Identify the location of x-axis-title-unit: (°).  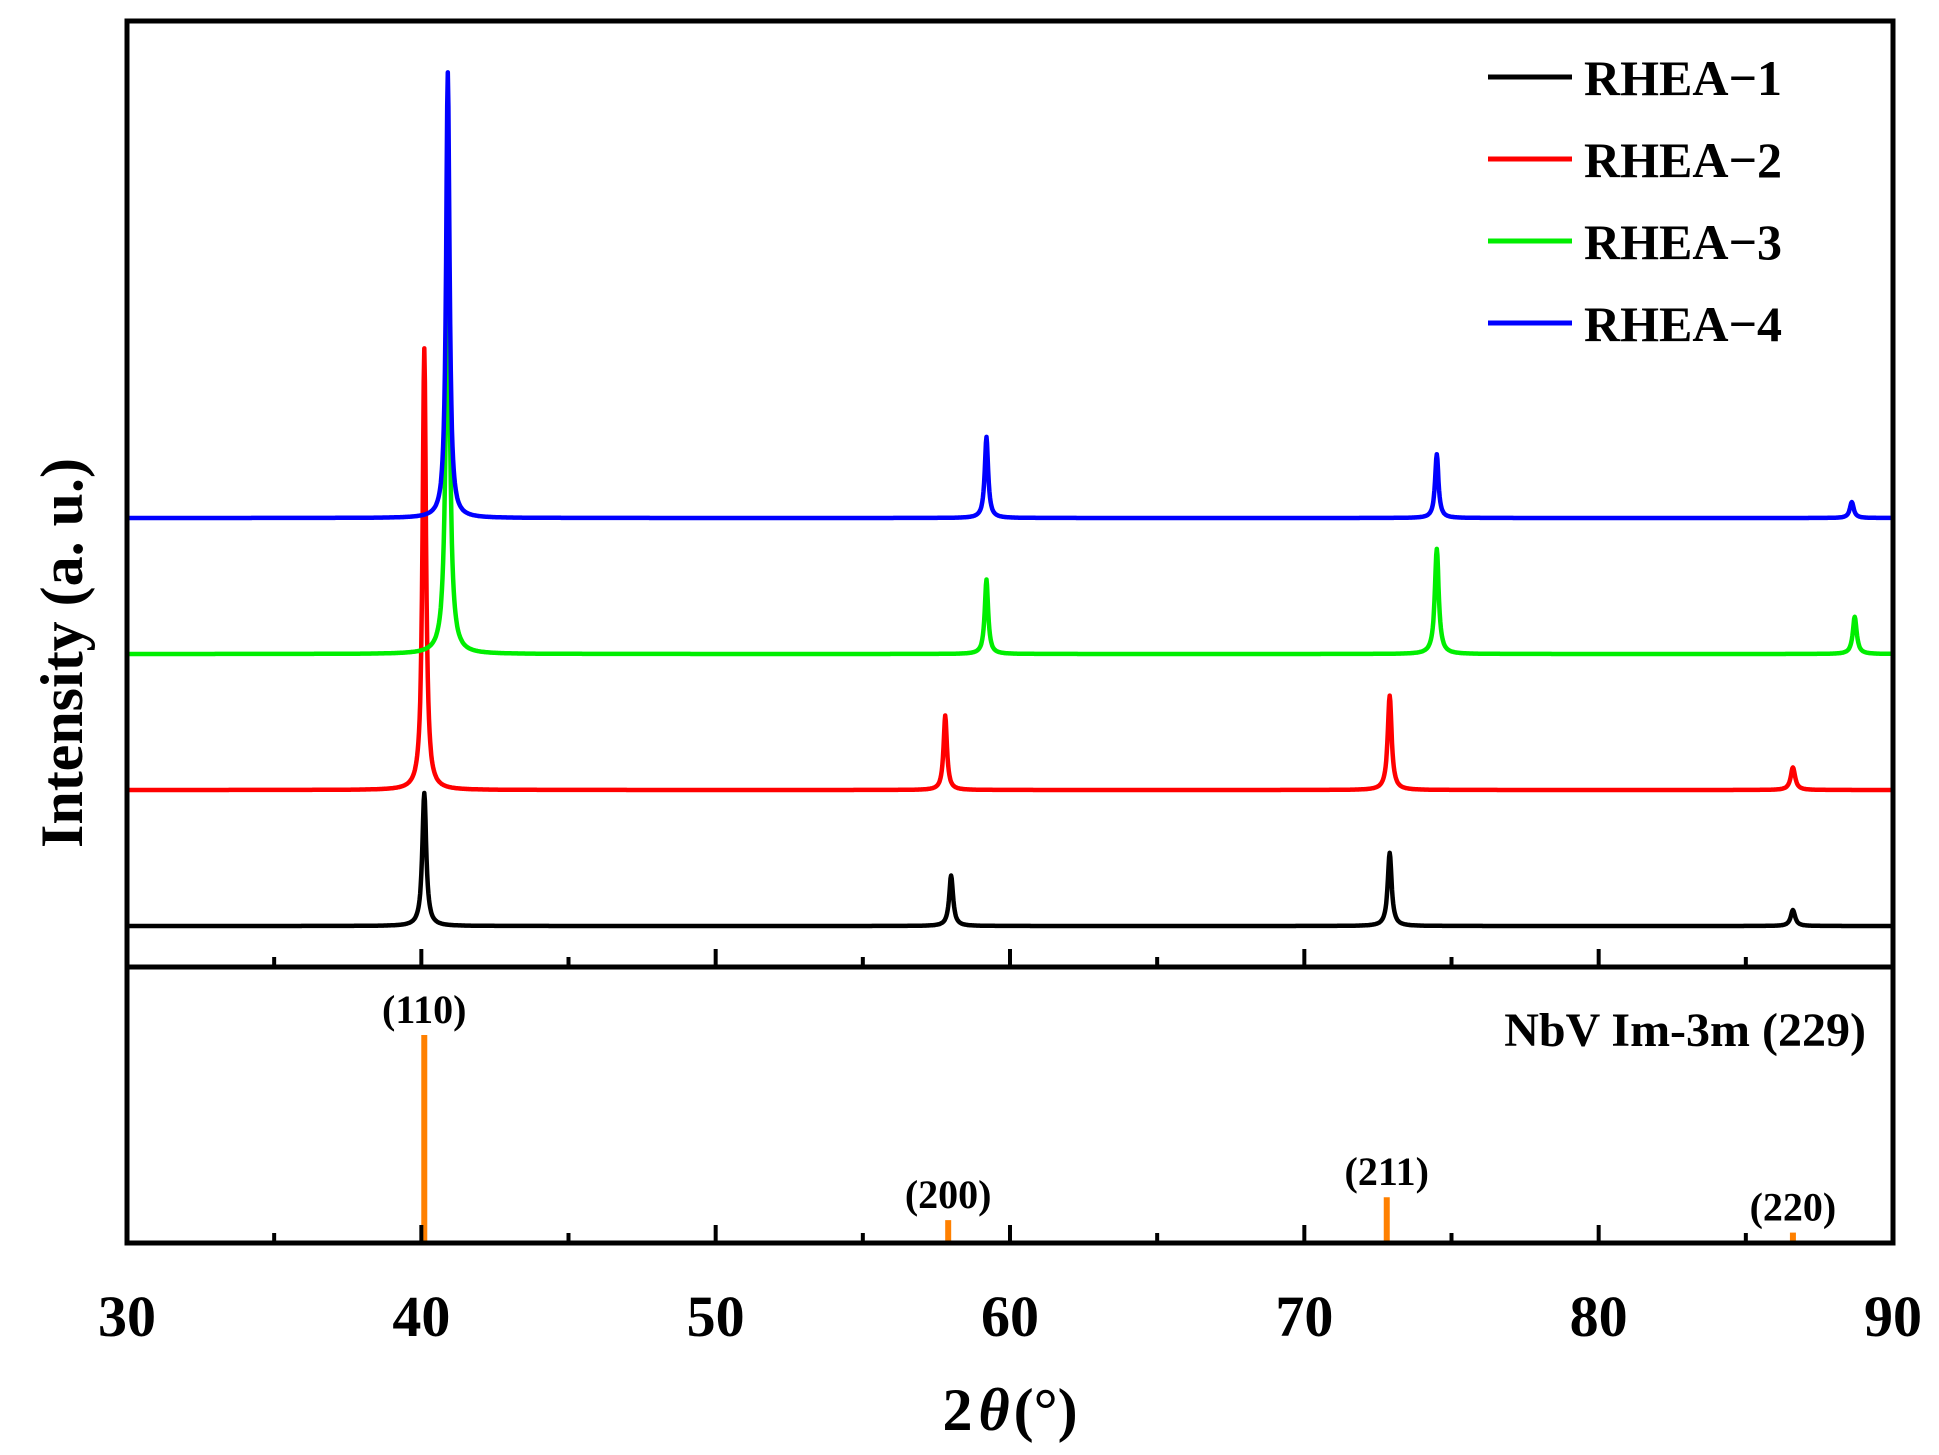
(1046, 1410).